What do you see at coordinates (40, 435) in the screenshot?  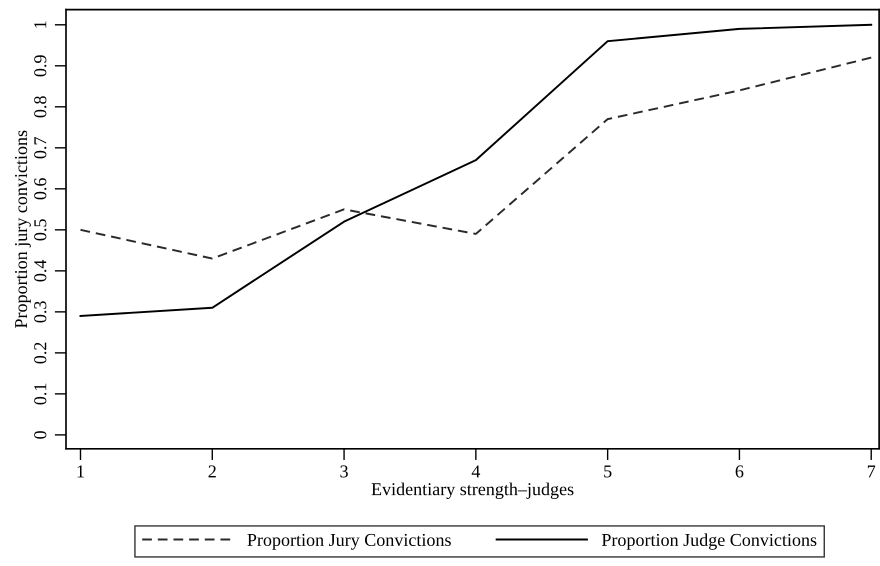 I see `y-tick-label: 0` at bounding box center [40, 435].